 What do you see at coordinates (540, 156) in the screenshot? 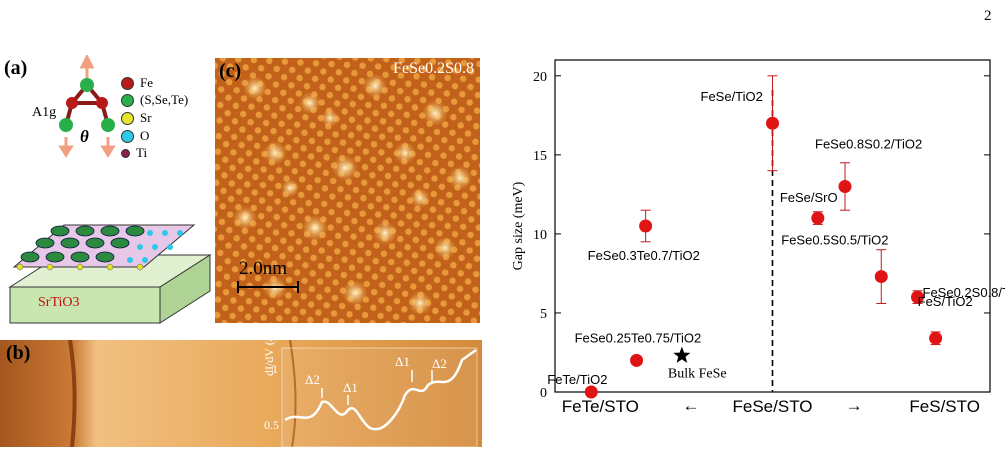
I see `y-tick-label: 15` at bounding box center [540, 156].